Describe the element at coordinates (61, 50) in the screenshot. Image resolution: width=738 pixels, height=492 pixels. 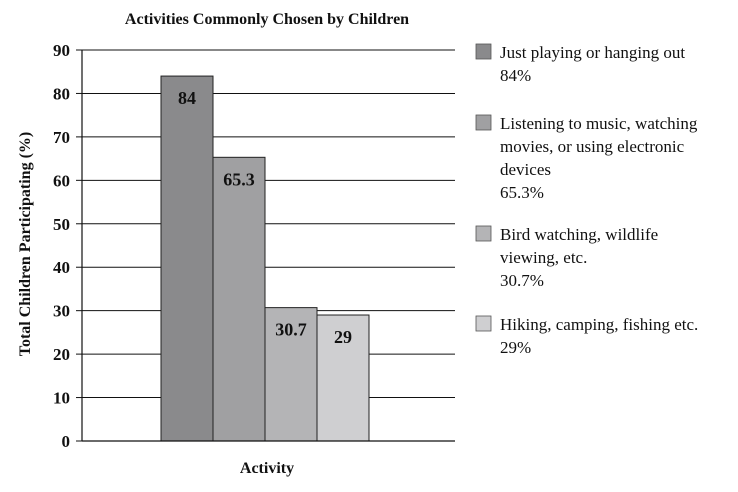
I see `y-tick-label: 90` at that location.